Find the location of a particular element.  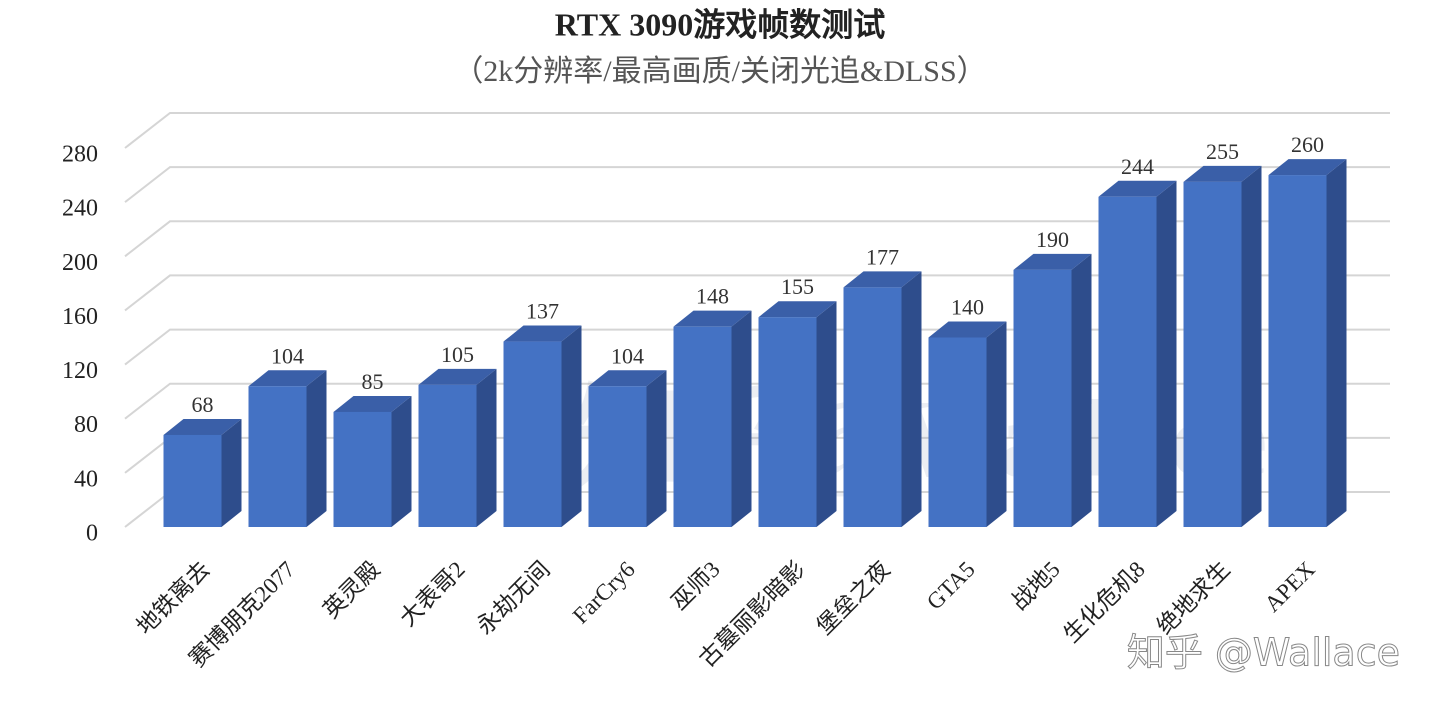

watermark: 知乎 @Wallace is located at coordinates (1263, 653).